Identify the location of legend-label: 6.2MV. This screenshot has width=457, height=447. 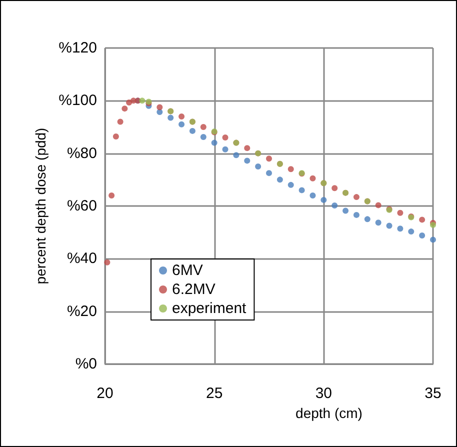
(194, 289).